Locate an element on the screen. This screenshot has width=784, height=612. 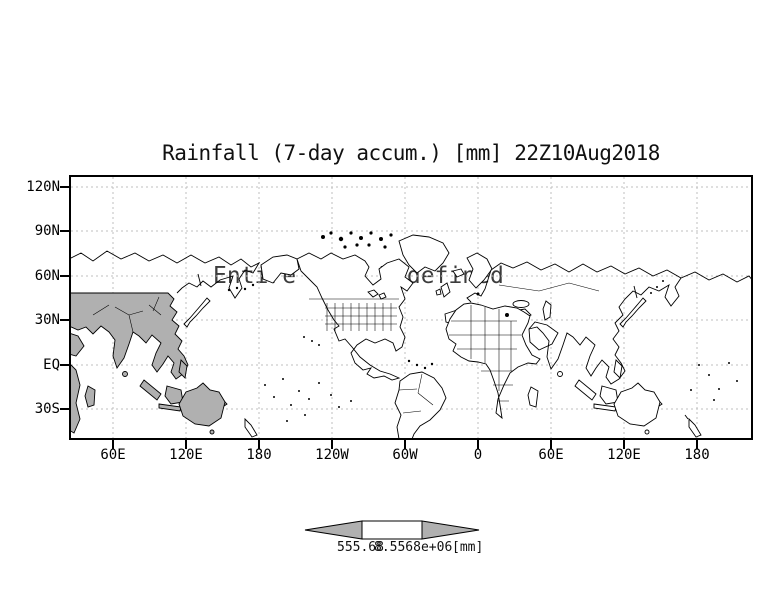
colorbar-label-right: 8.5568e+06 is located at coordinates (413, 547).